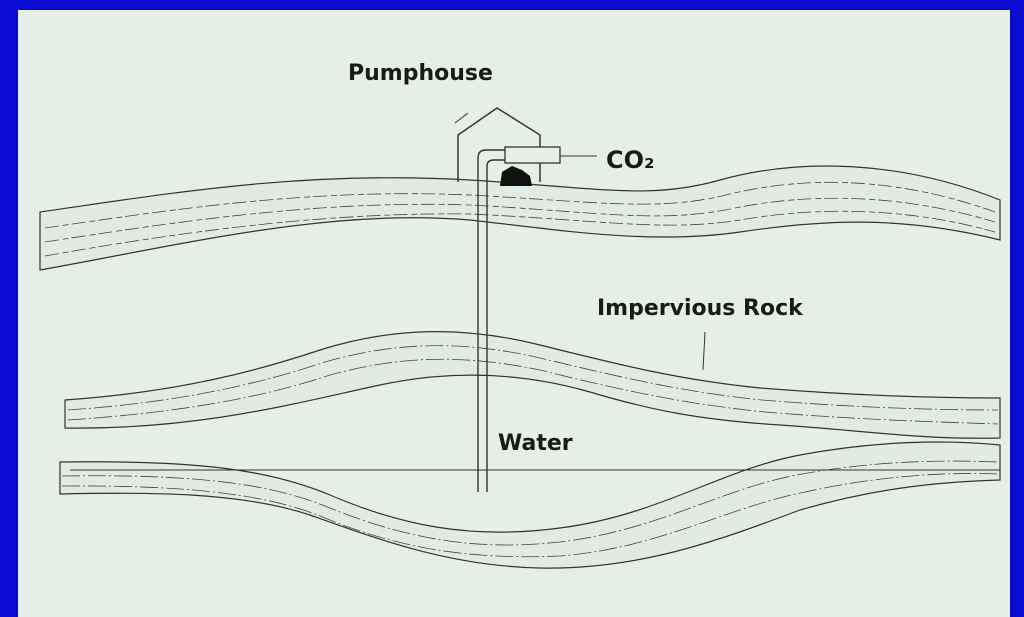 This screenshot has width=1024, height=617. Describe the element at coordinates (532, 155) in the screenshot. I see `co2-pipe` at that location.